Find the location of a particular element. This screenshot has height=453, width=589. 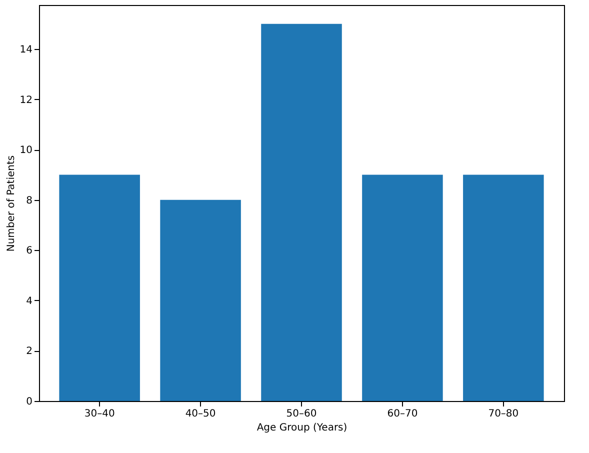

y-tick-label: 2 is located at coordinates (29, 352).